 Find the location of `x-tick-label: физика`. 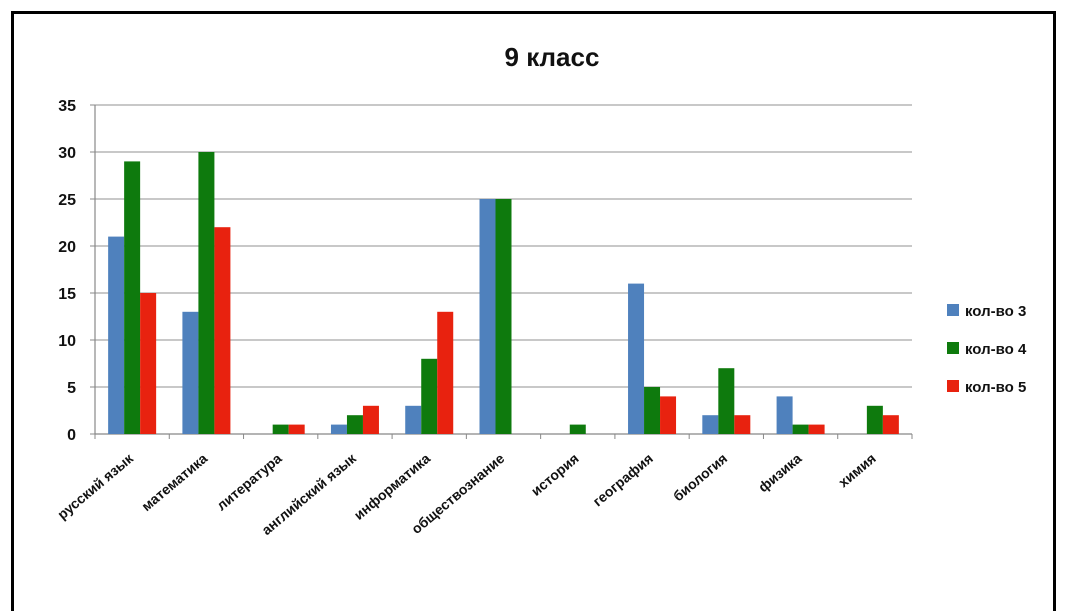

x-tick-label: физика is located at coordinates (780, 472).